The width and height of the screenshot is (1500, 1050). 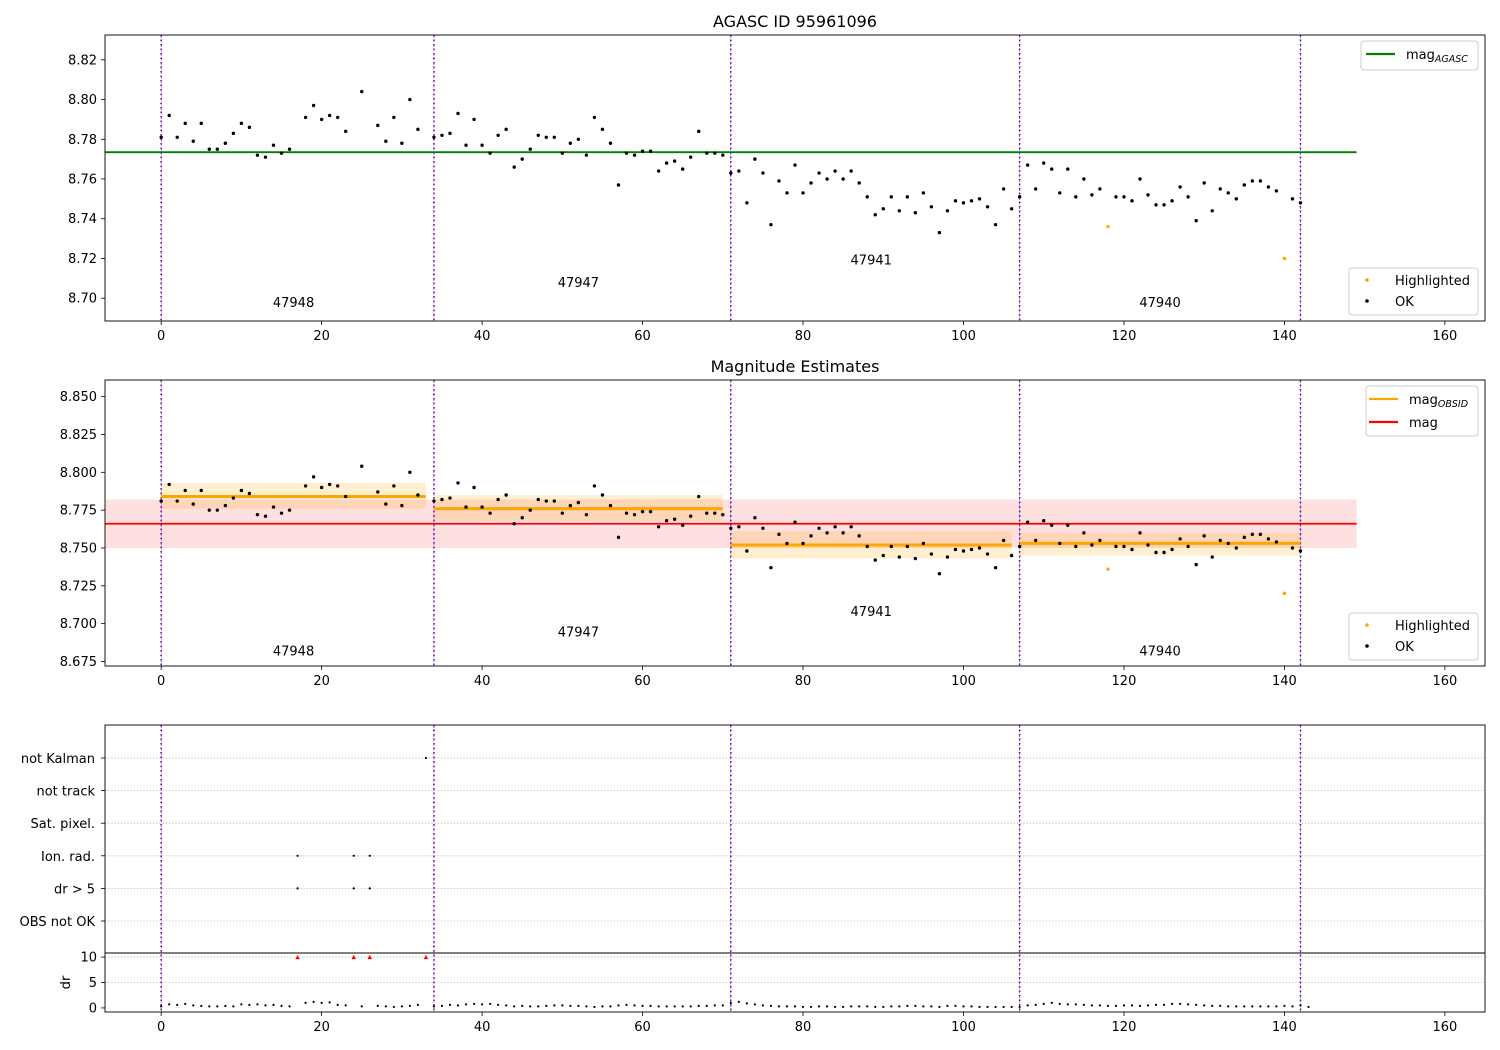 What do you see at coordinates (58, 922) in the screenshot?
I see `flag-category-label: OBS not OK` at bounding box center [58, 922].